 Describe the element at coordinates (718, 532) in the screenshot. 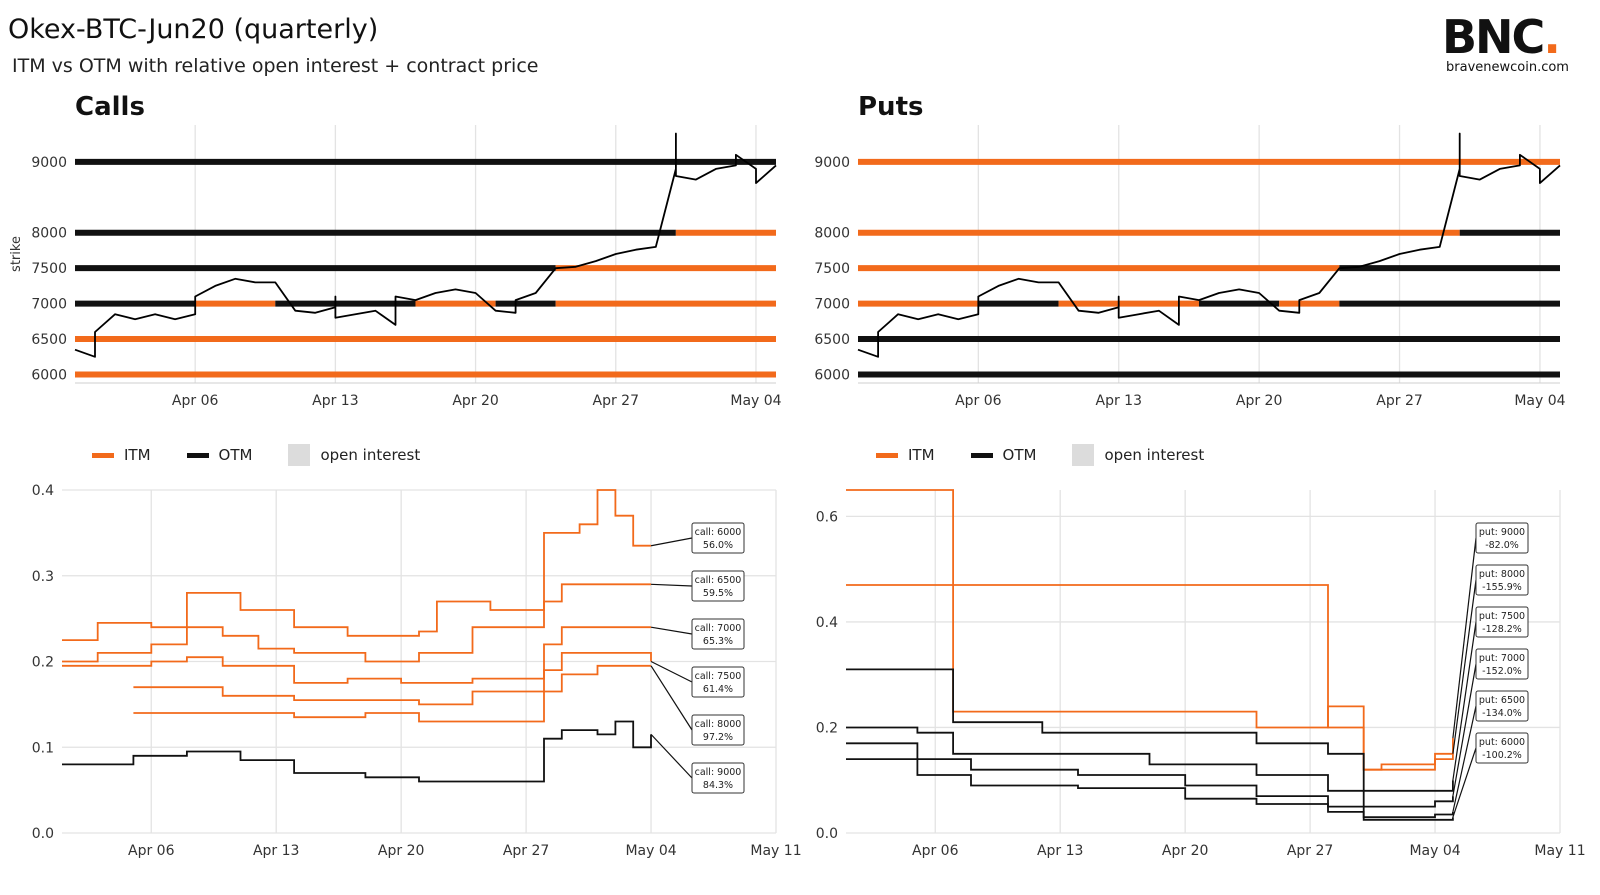

I see `callout-name: call: 6000` at that location.